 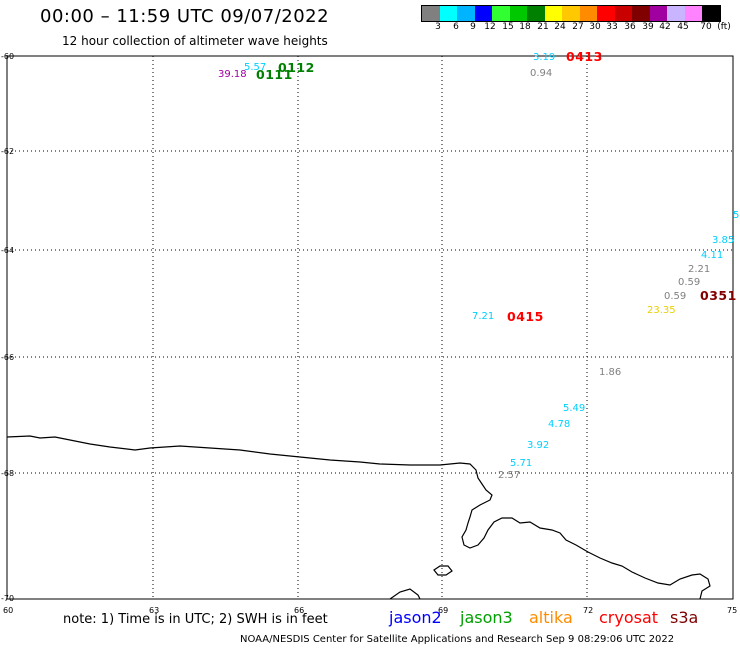 I want to click on longitude-label: 66, so click(x=299, y=610).